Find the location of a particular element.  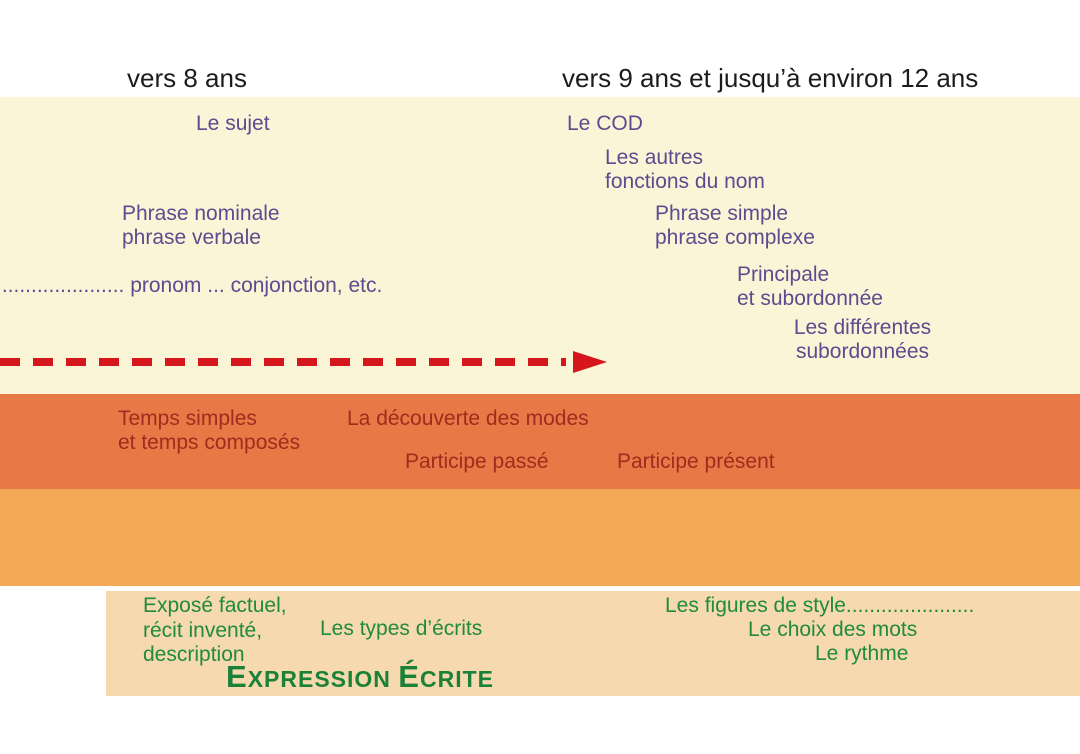

label-principale-line1: Principale is located at coordinates (783, 274).